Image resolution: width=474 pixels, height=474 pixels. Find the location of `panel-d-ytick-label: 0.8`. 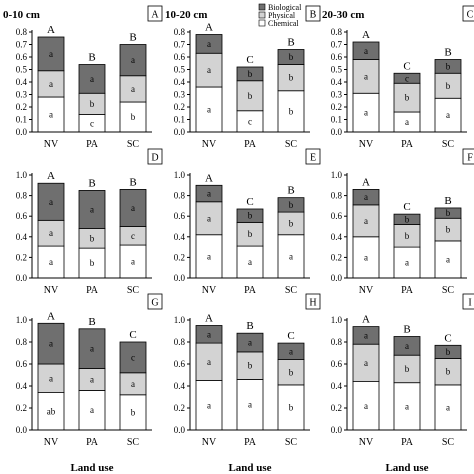

panel-d-ytick-label: 0.8 is located at coordinates (22, 196).